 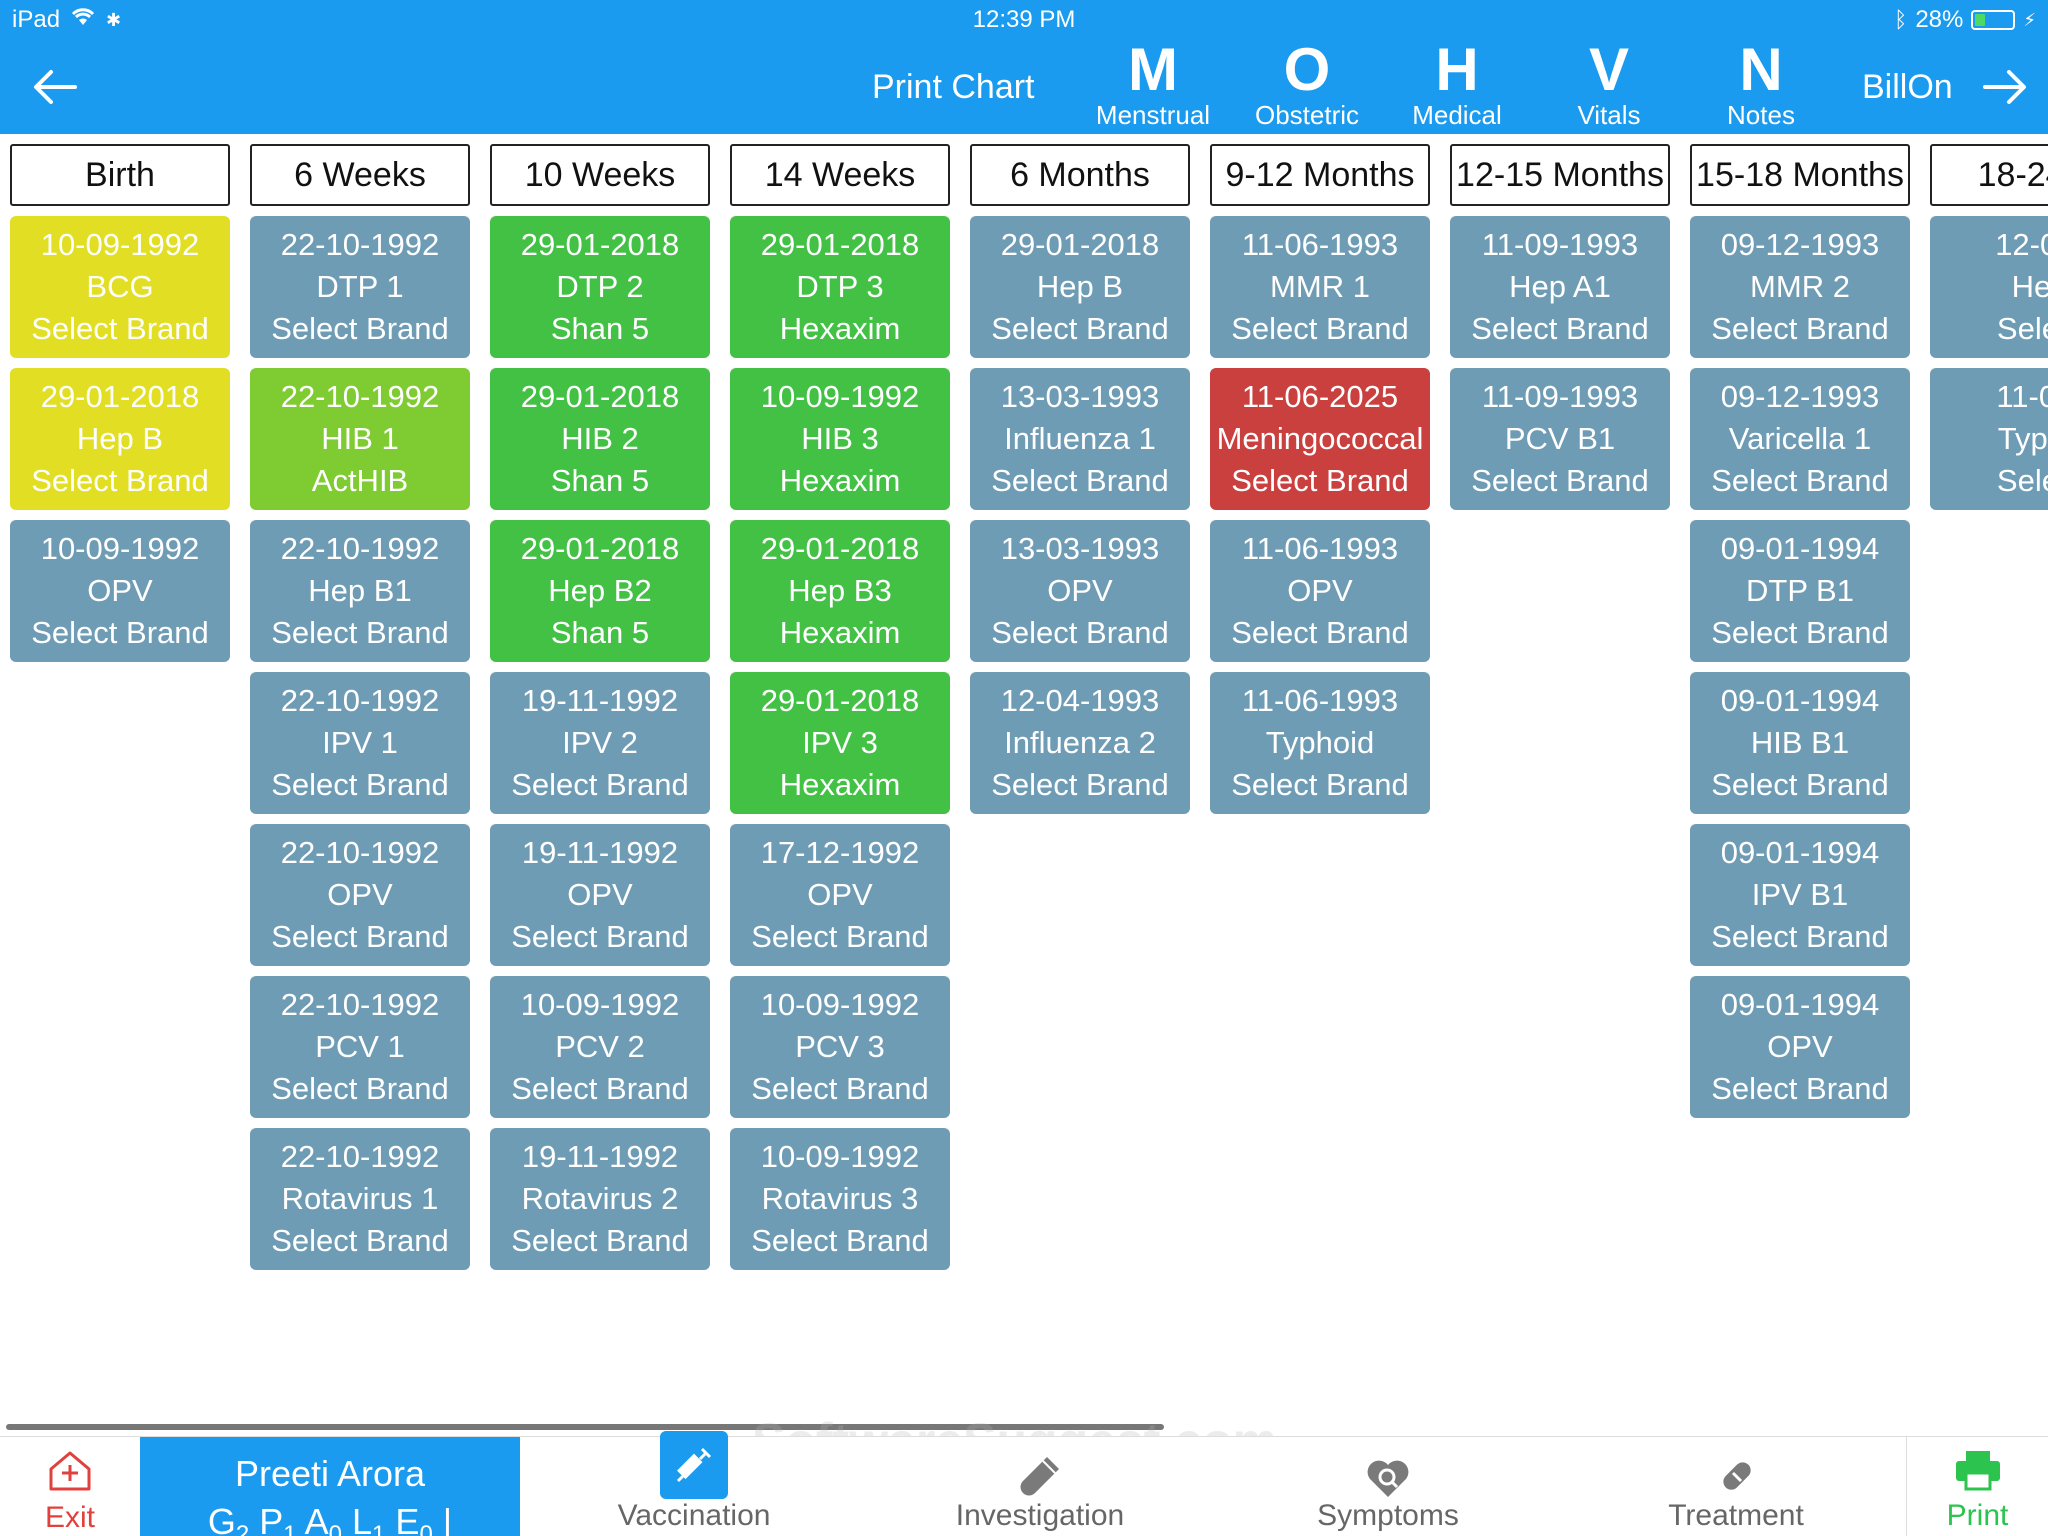 I want to click on vaccine-card: 11-06-1993 Typhoid Select Brand, so click(x=1320, y=743).